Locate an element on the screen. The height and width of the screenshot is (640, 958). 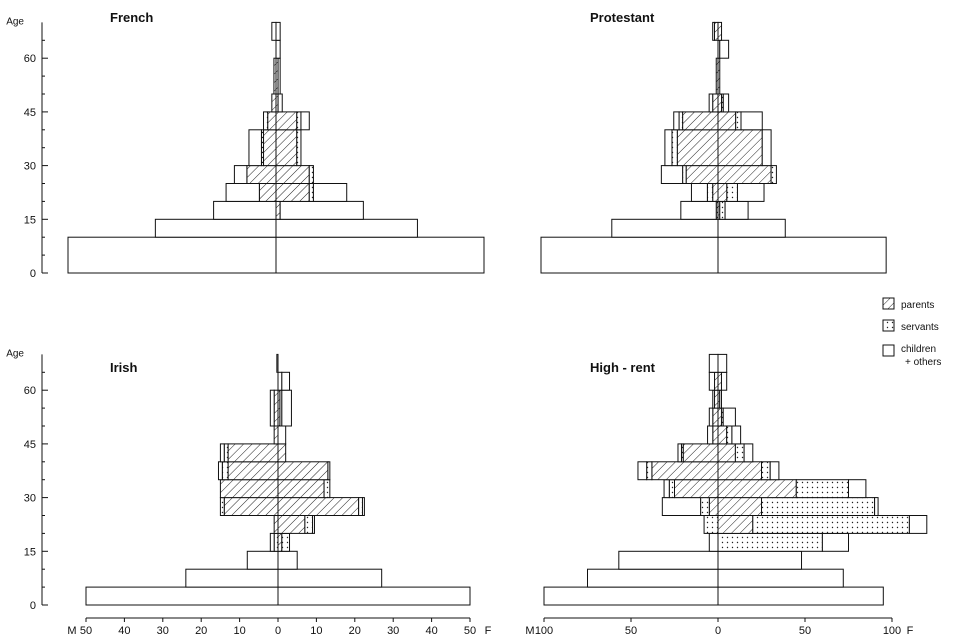
x-tick-label: 0 is located at coordinates (278, 631).